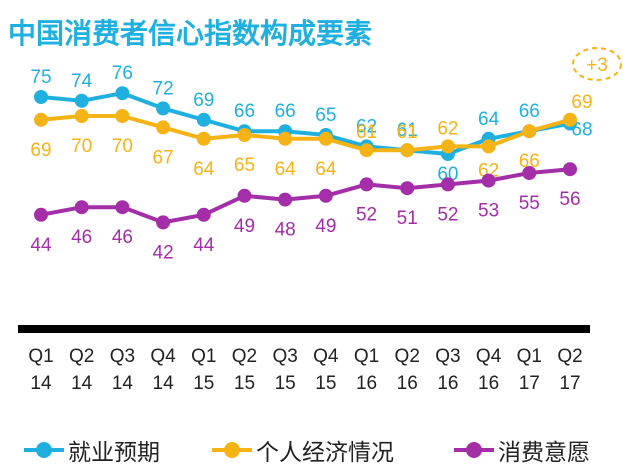 Image resolution: width=623 pixels, height=475 pixels. What do you see at coordinates (81, 370) in the screenshot?
I see `x-tick-label: Q2 14` at bounding box center [81, 370].